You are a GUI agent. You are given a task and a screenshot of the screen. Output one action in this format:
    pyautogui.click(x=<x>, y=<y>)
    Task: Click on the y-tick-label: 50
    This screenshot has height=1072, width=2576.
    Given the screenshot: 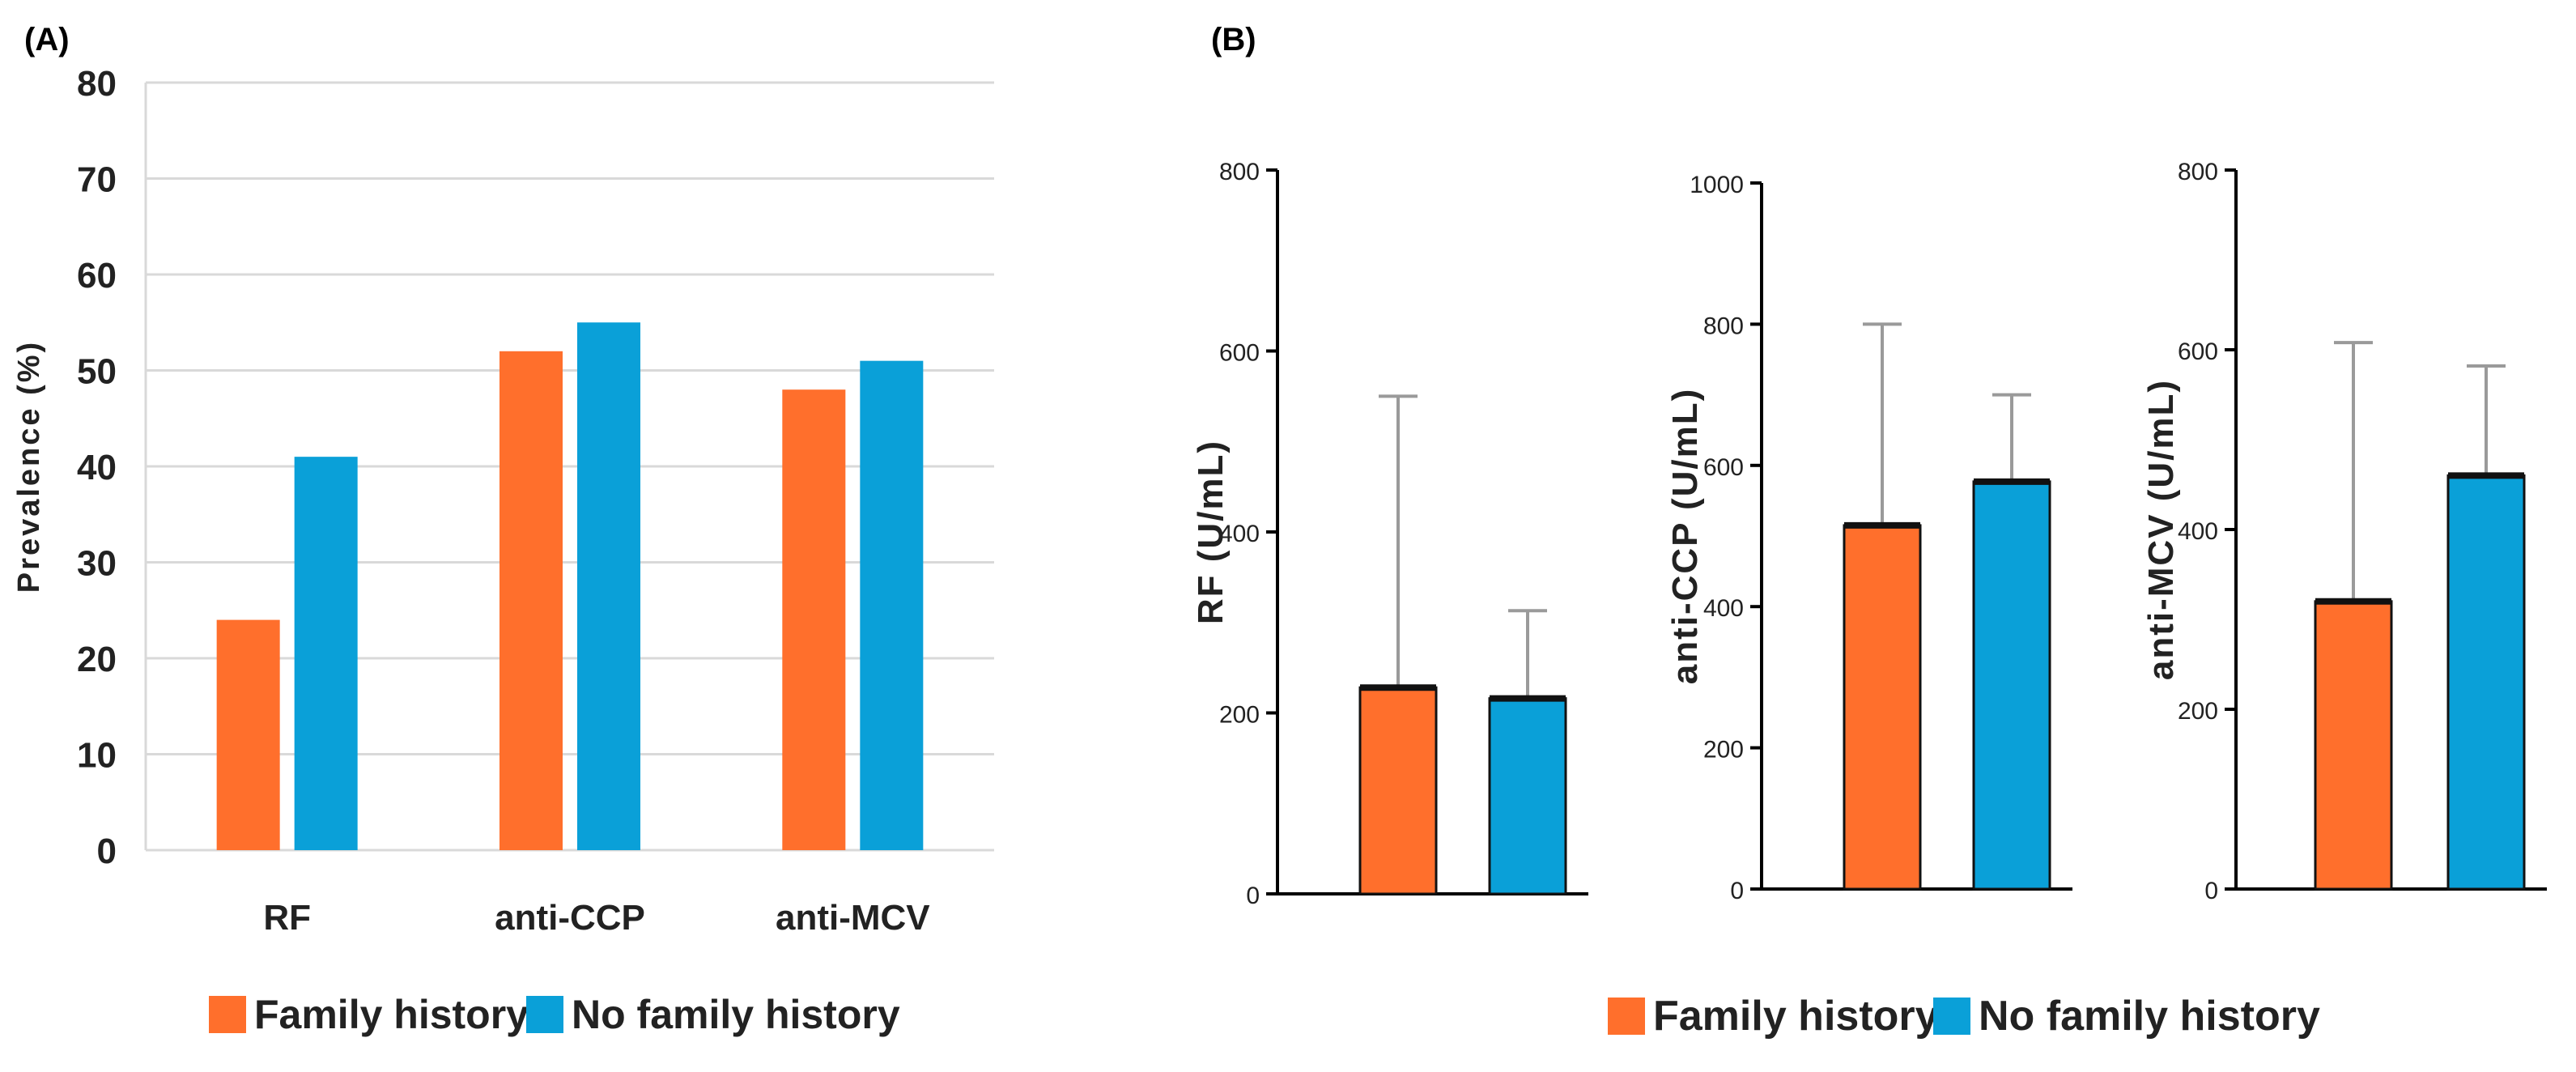 What is the action you would take?
    pyautogui.click(x=97, y=372)
    